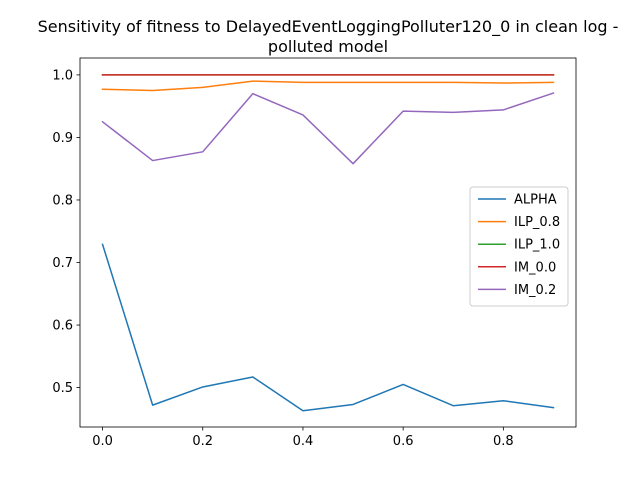  I want to click on y-tick-label: 0.8, so click(62, 200).